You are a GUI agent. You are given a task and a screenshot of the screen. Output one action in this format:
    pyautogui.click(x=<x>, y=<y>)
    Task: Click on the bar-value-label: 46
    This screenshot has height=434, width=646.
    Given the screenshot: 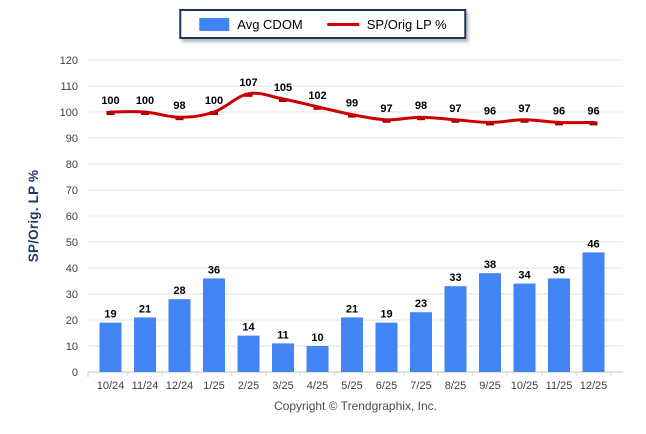 What is the action you would take?
    pyautogui.click(x=593, y=244)
    